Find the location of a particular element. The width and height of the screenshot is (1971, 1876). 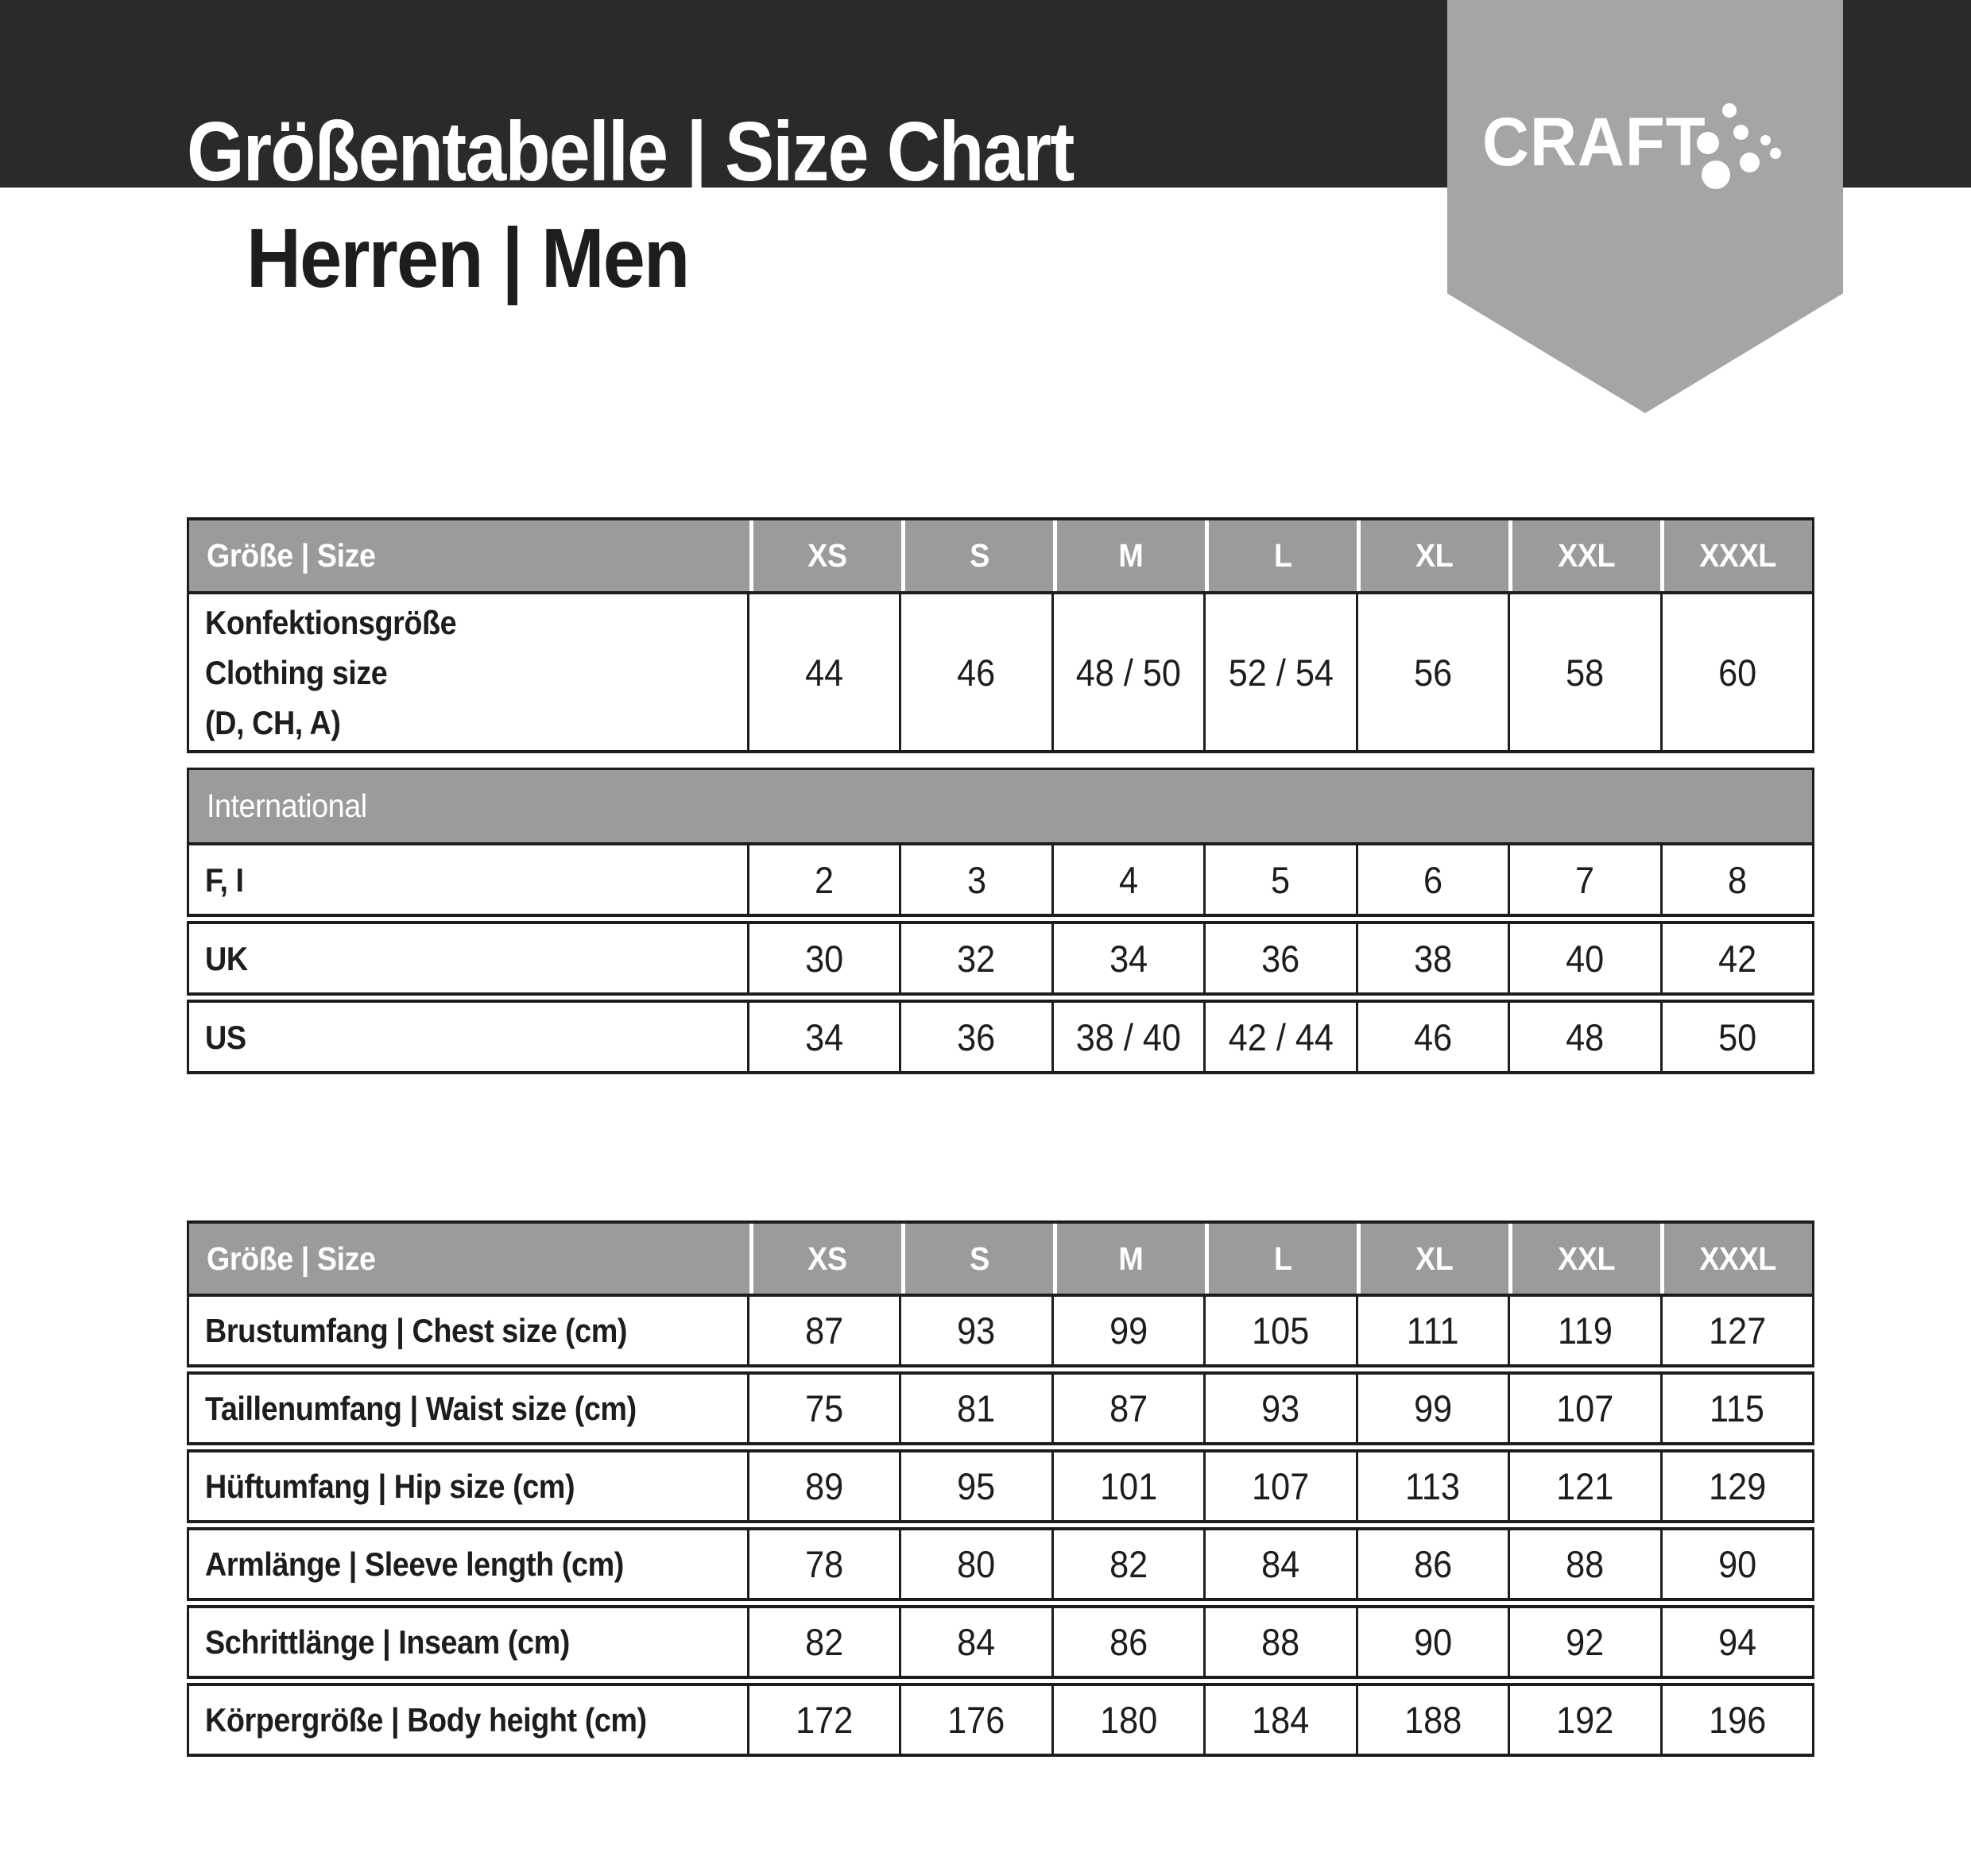

cell: 42 is located at coordinates (1736, 958).